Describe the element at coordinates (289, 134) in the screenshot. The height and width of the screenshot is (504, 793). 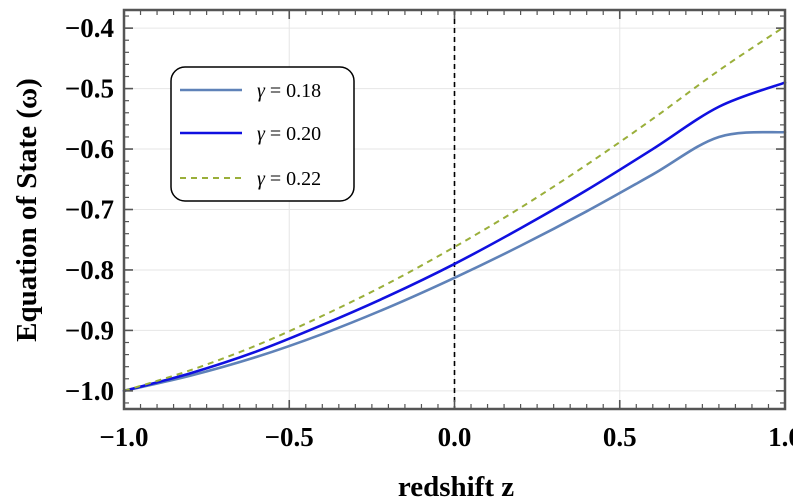
I see `legend-label: γ = 0.20` at that location.